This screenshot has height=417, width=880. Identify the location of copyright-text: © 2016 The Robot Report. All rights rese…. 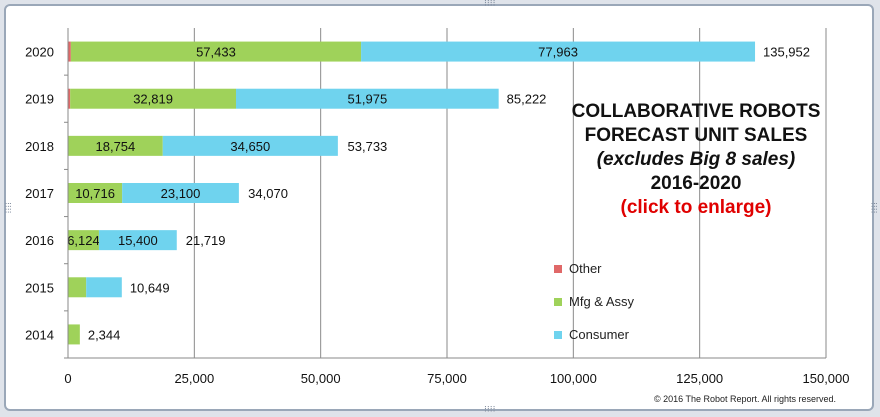
(745, 399).